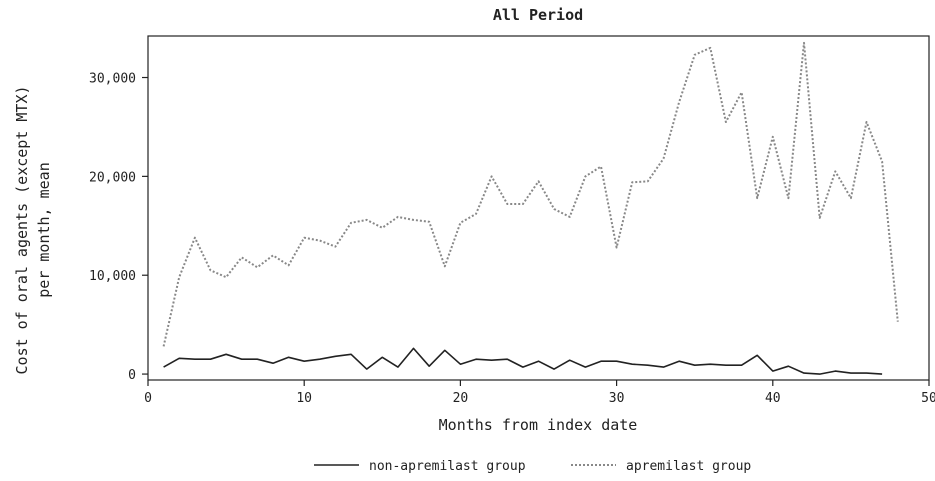  What do you see at coordinates (461, 398) in the screenshot?
I see `x-tick-label: 20` at bounding box center [461, 398].